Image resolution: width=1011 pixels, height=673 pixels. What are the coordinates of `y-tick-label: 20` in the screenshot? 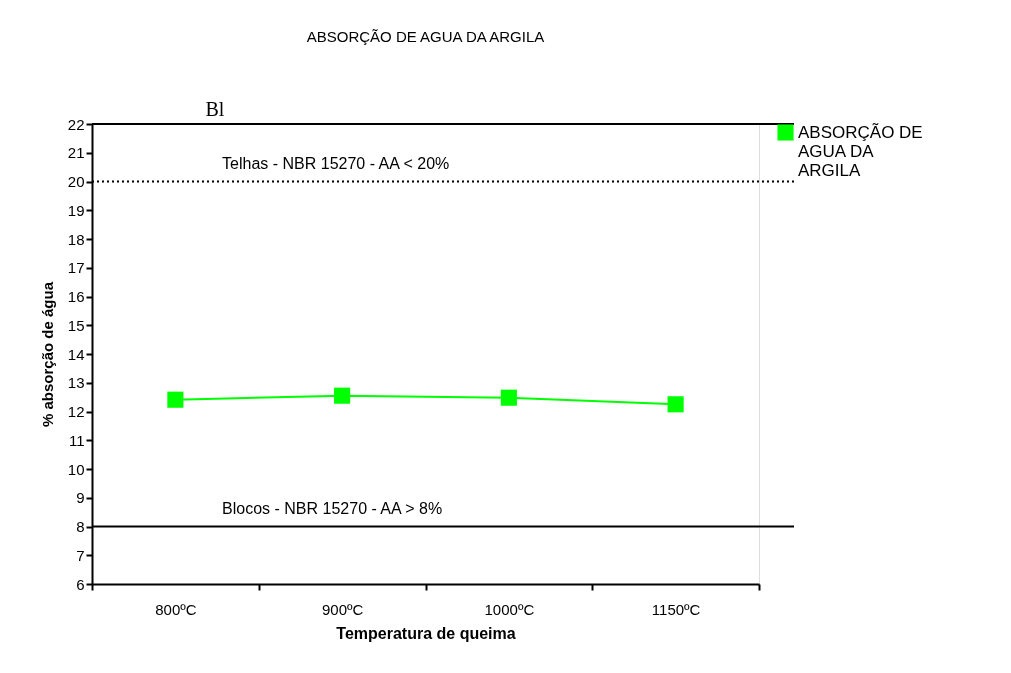 It's located at (76, 181).